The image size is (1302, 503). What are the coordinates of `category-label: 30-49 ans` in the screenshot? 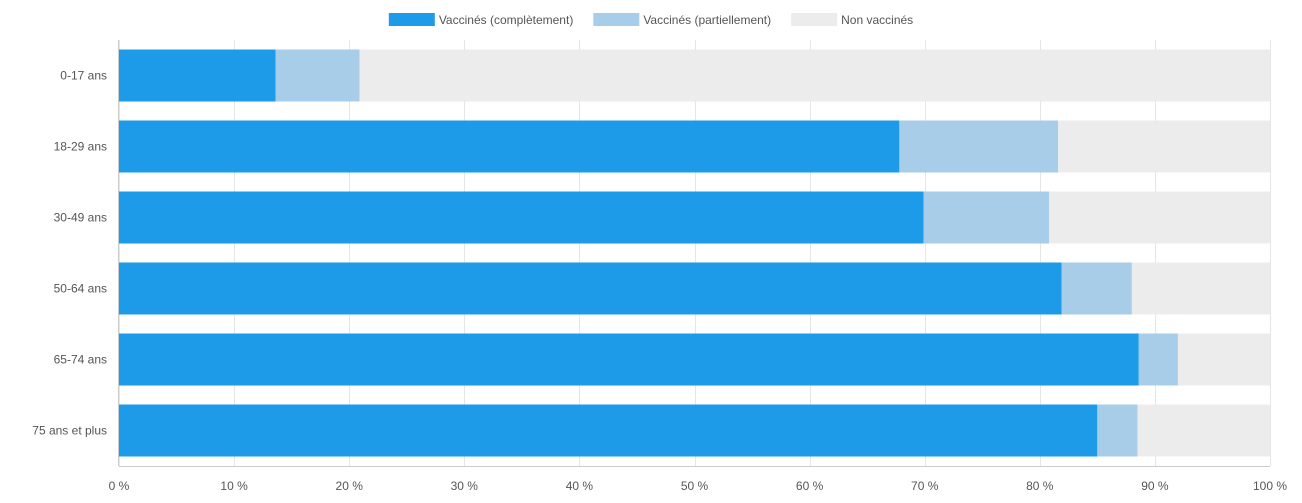 It's located at (80, 218).